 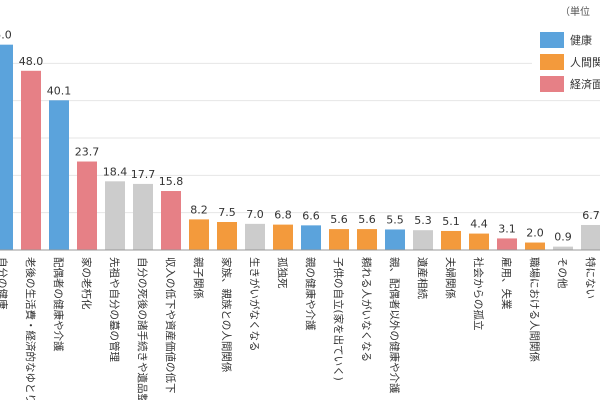 What do you see at coordinates (254, 304) in the screenshot?
I see `category-label: 生きがいがなくなる` at bounding box center [254, 304].